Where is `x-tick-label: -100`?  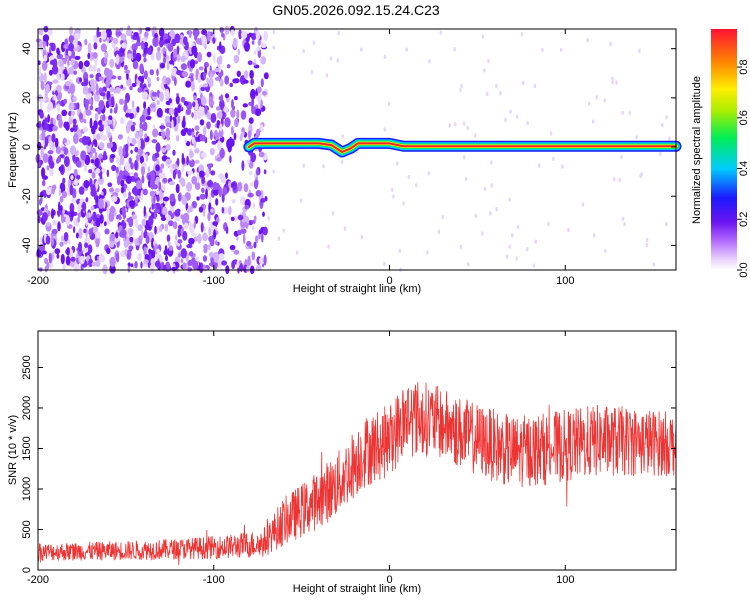
x-tick-label: -100 is located at coordinates (214, 281).